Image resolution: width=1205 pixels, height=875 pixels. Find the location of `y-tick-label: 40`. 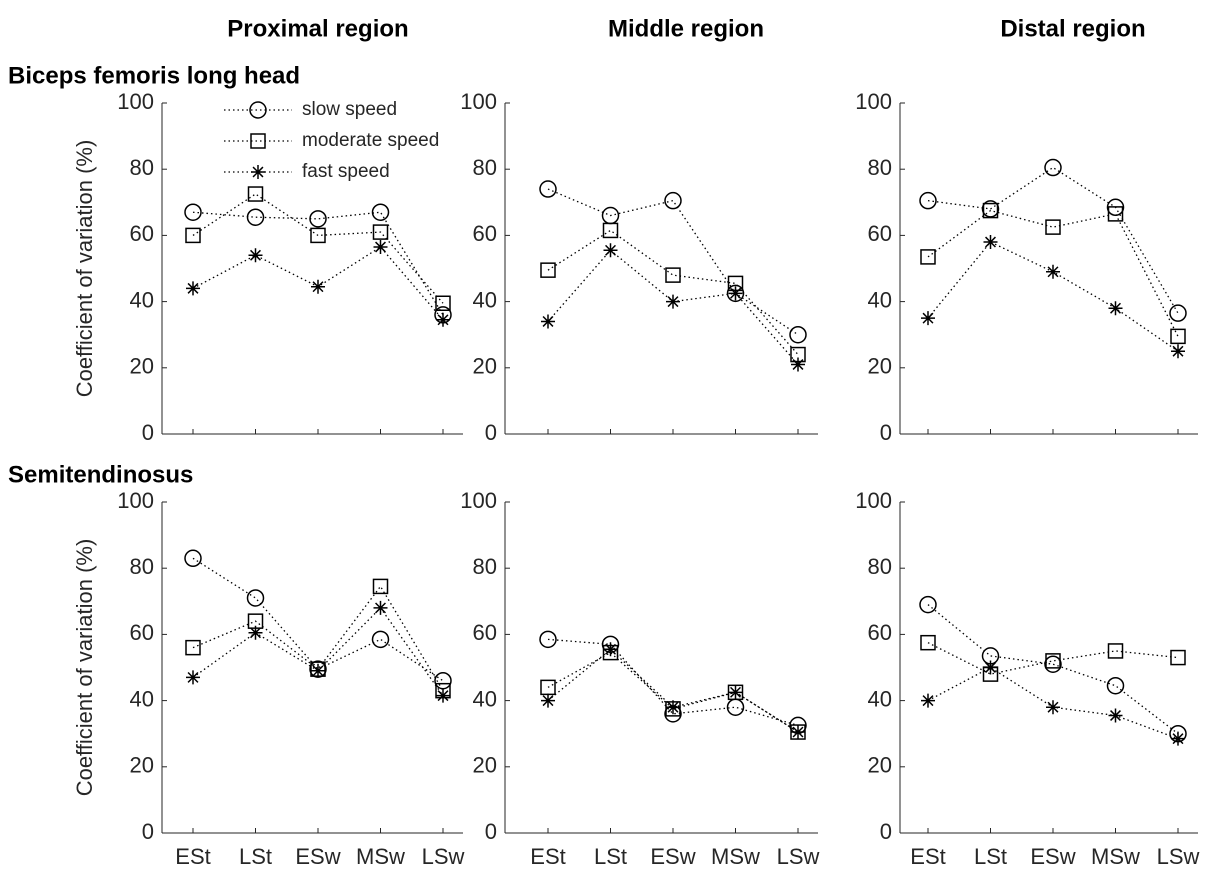

y-tick-label: 40 is located at coordinates (142, 299).